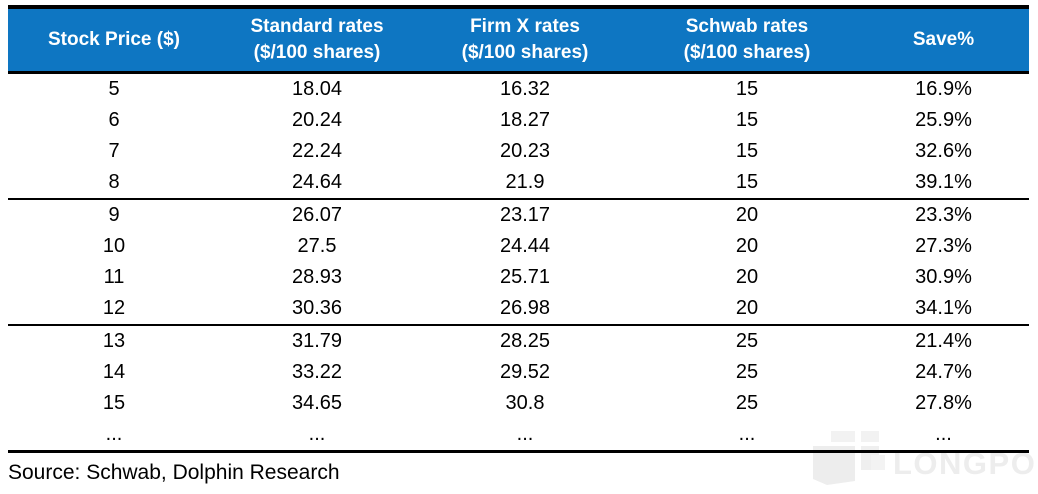 Image resolution: width=1038 pixels, height=494 pixels. Describe the element at coordinates (943, 151) in the screenshot. I see `table-cell: 32.6%` at that location.